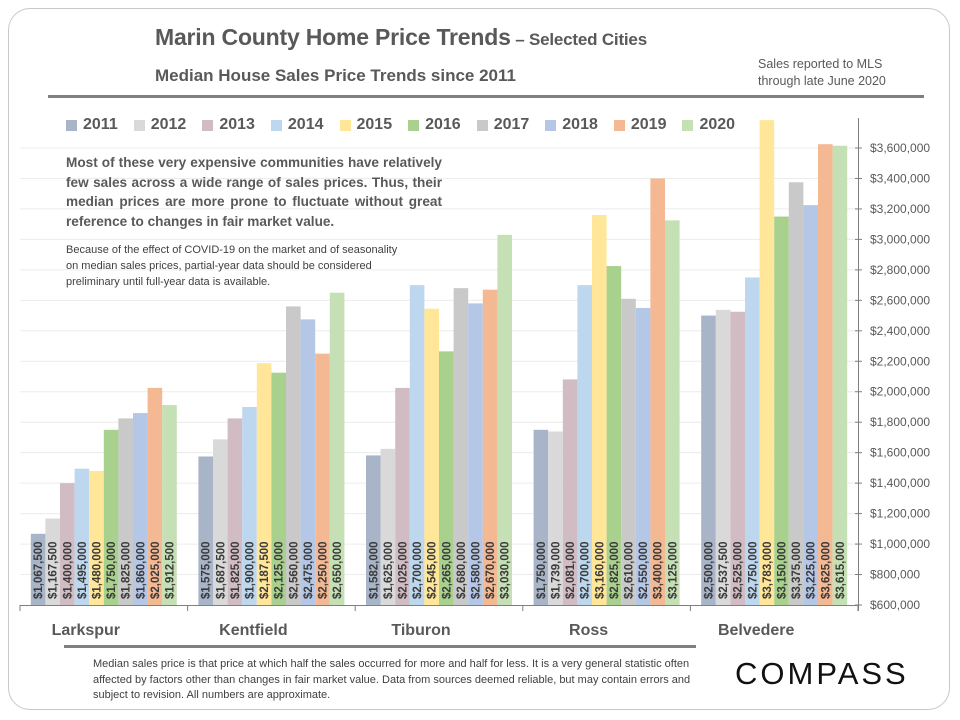  What do you see at coordinates (491, 570) in the screenshot?
I see `bar-value-label: $2,670,000` at bounding box center [491, 570].